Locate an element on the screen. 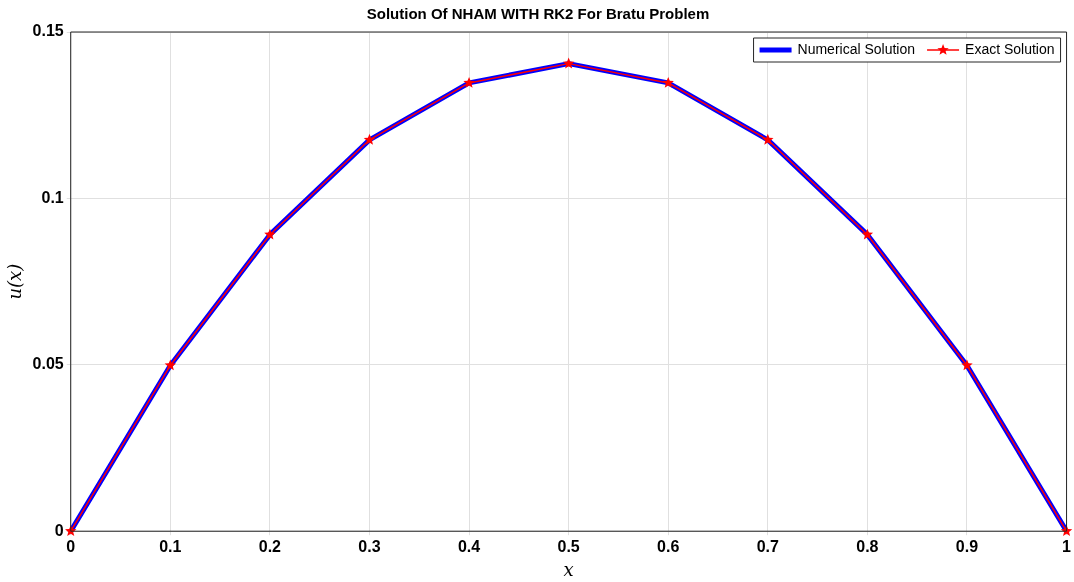 This screenshot has height=582, width=1074. x-tick-label: 0.2 is located at coordinates (270, 547).